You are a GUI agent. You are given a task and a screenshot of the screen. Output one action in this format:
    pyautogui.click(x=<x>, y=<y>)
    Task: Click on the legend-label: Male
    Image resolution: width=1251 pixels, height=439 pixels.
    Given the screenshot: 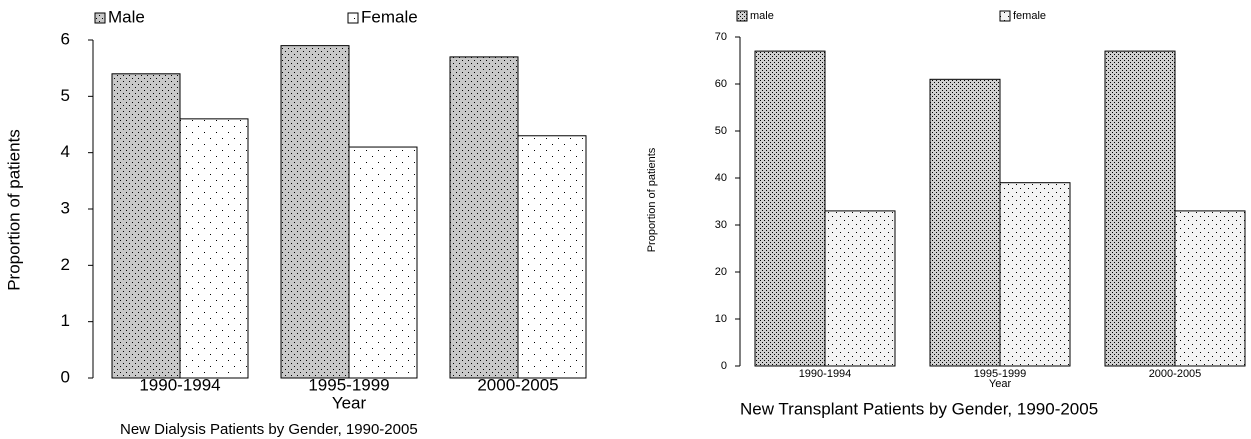 What is the action you would take?
    pyautogui.click(x=126, y=16)
    